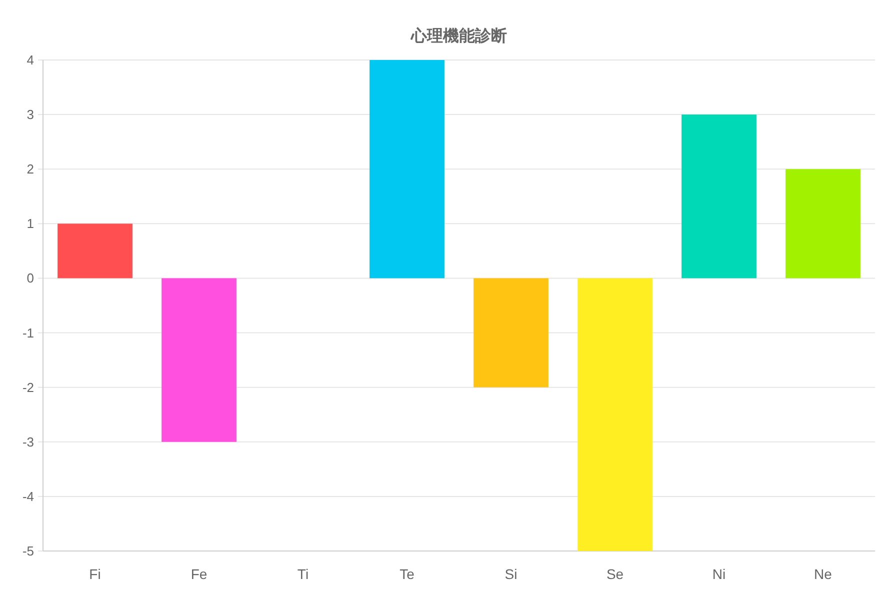 The image size is (887, 600). I want to click on y-tick-label: -5, so click(28, 551).